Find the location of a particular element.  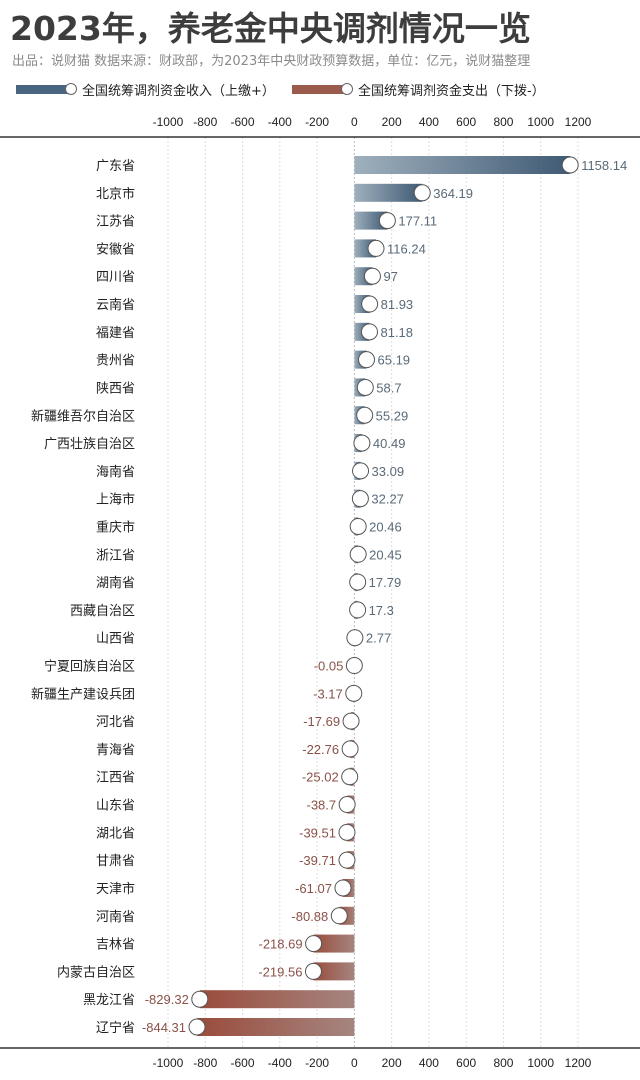

data-label: 177.11 is located at coordinates (417, 221).